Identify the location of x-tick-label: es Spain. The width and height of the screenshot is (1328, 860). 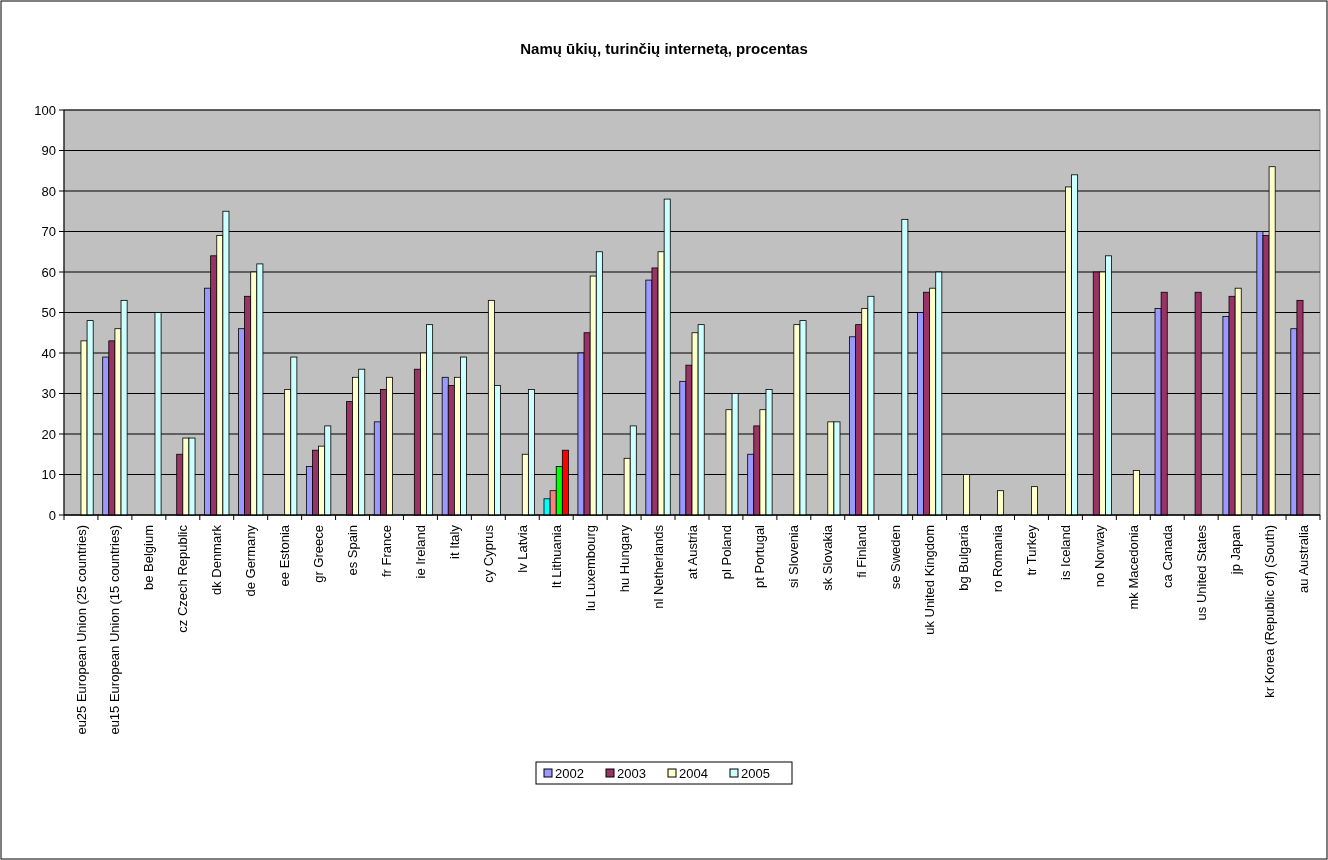
(353, 550).